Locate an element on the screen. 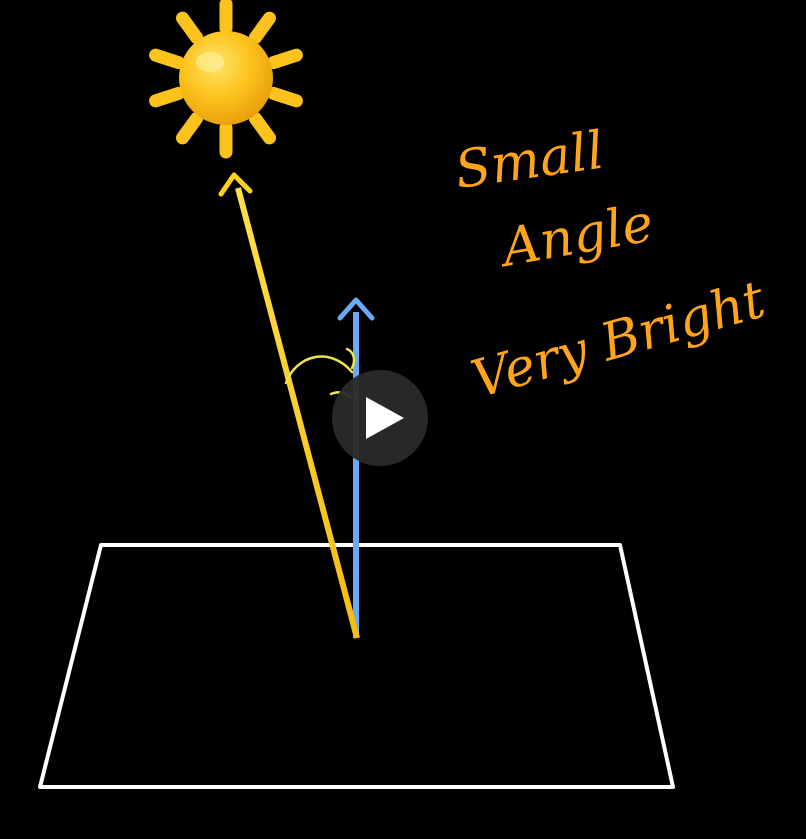 This screenshot has width=806, height=839. sun-body is located at coordinates (226, 78).